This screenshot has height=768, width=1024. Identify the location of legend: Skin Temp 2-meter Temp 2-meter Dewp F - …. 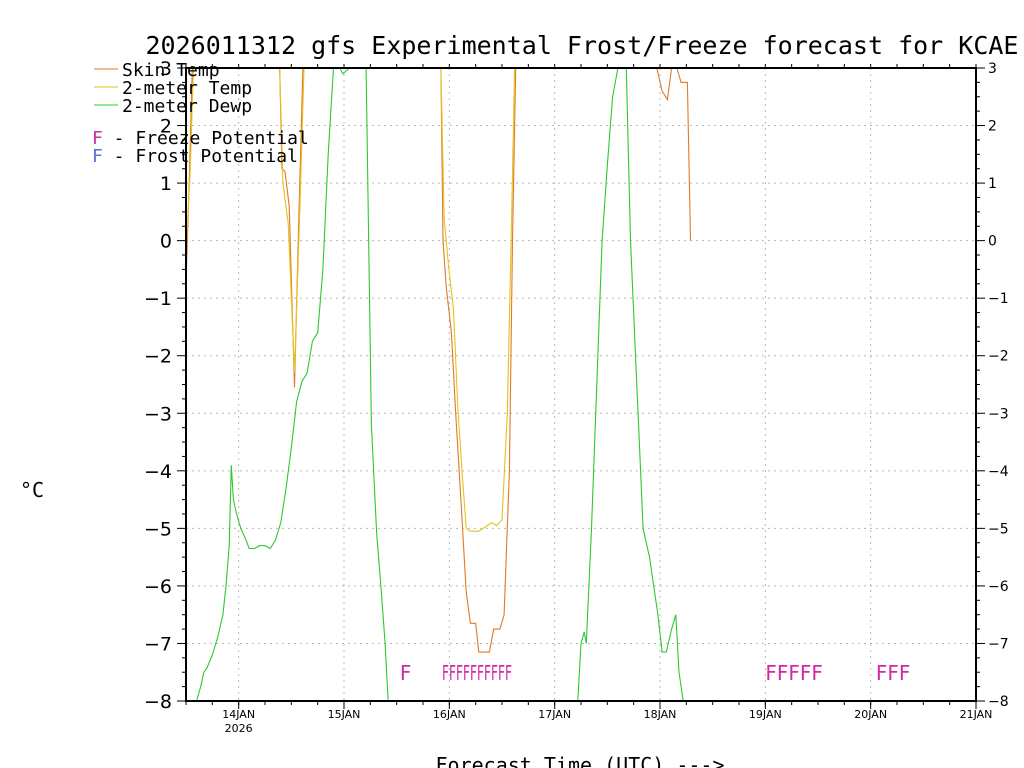
(200, 113).